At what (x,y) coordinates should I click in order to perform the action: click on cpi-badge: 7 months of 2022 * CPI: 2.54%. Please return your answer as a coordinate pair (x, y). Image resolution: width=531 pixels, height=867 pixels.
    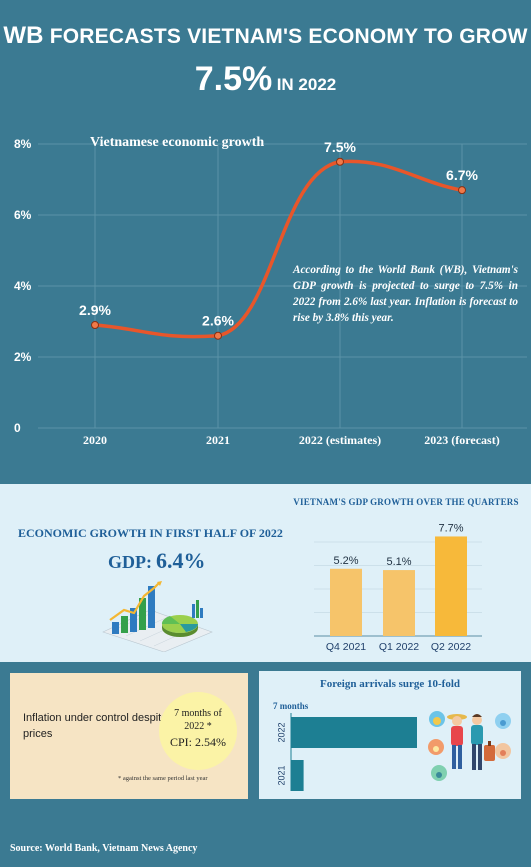
    Looking at the image, I should click on (198, 731).